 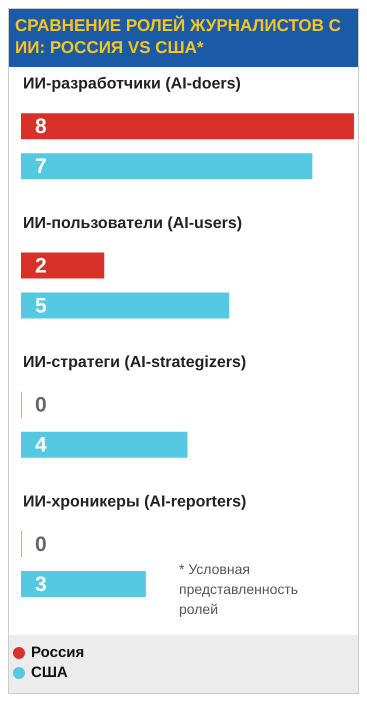 What do you see at coordinates (57, 653) in the screenshot?
I see `legend-label: Россия` at bounding box center [57, 653].